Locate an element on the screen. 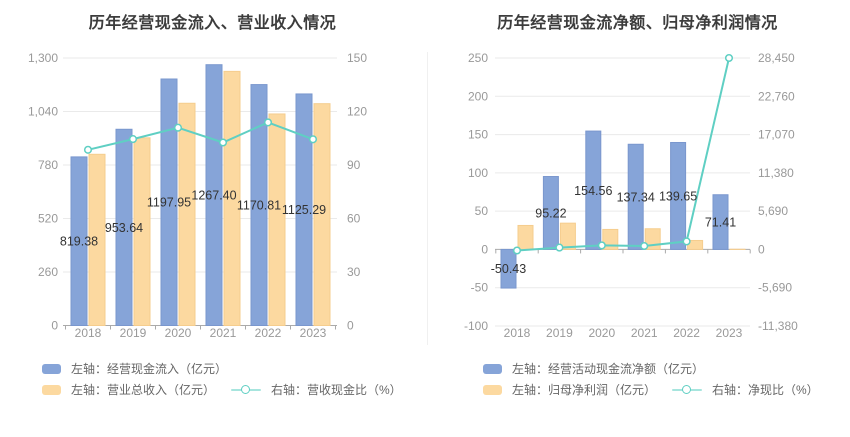  legend-label-total-revenue: 左轴：营业总收入（亿元） is located at coordinates (143, 390).